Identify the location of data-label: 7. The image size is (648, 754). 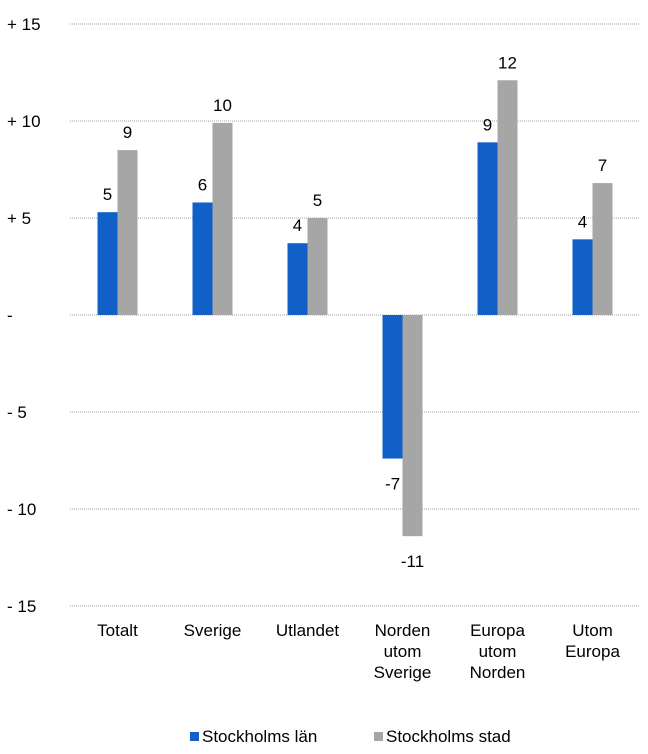
(602, 165).